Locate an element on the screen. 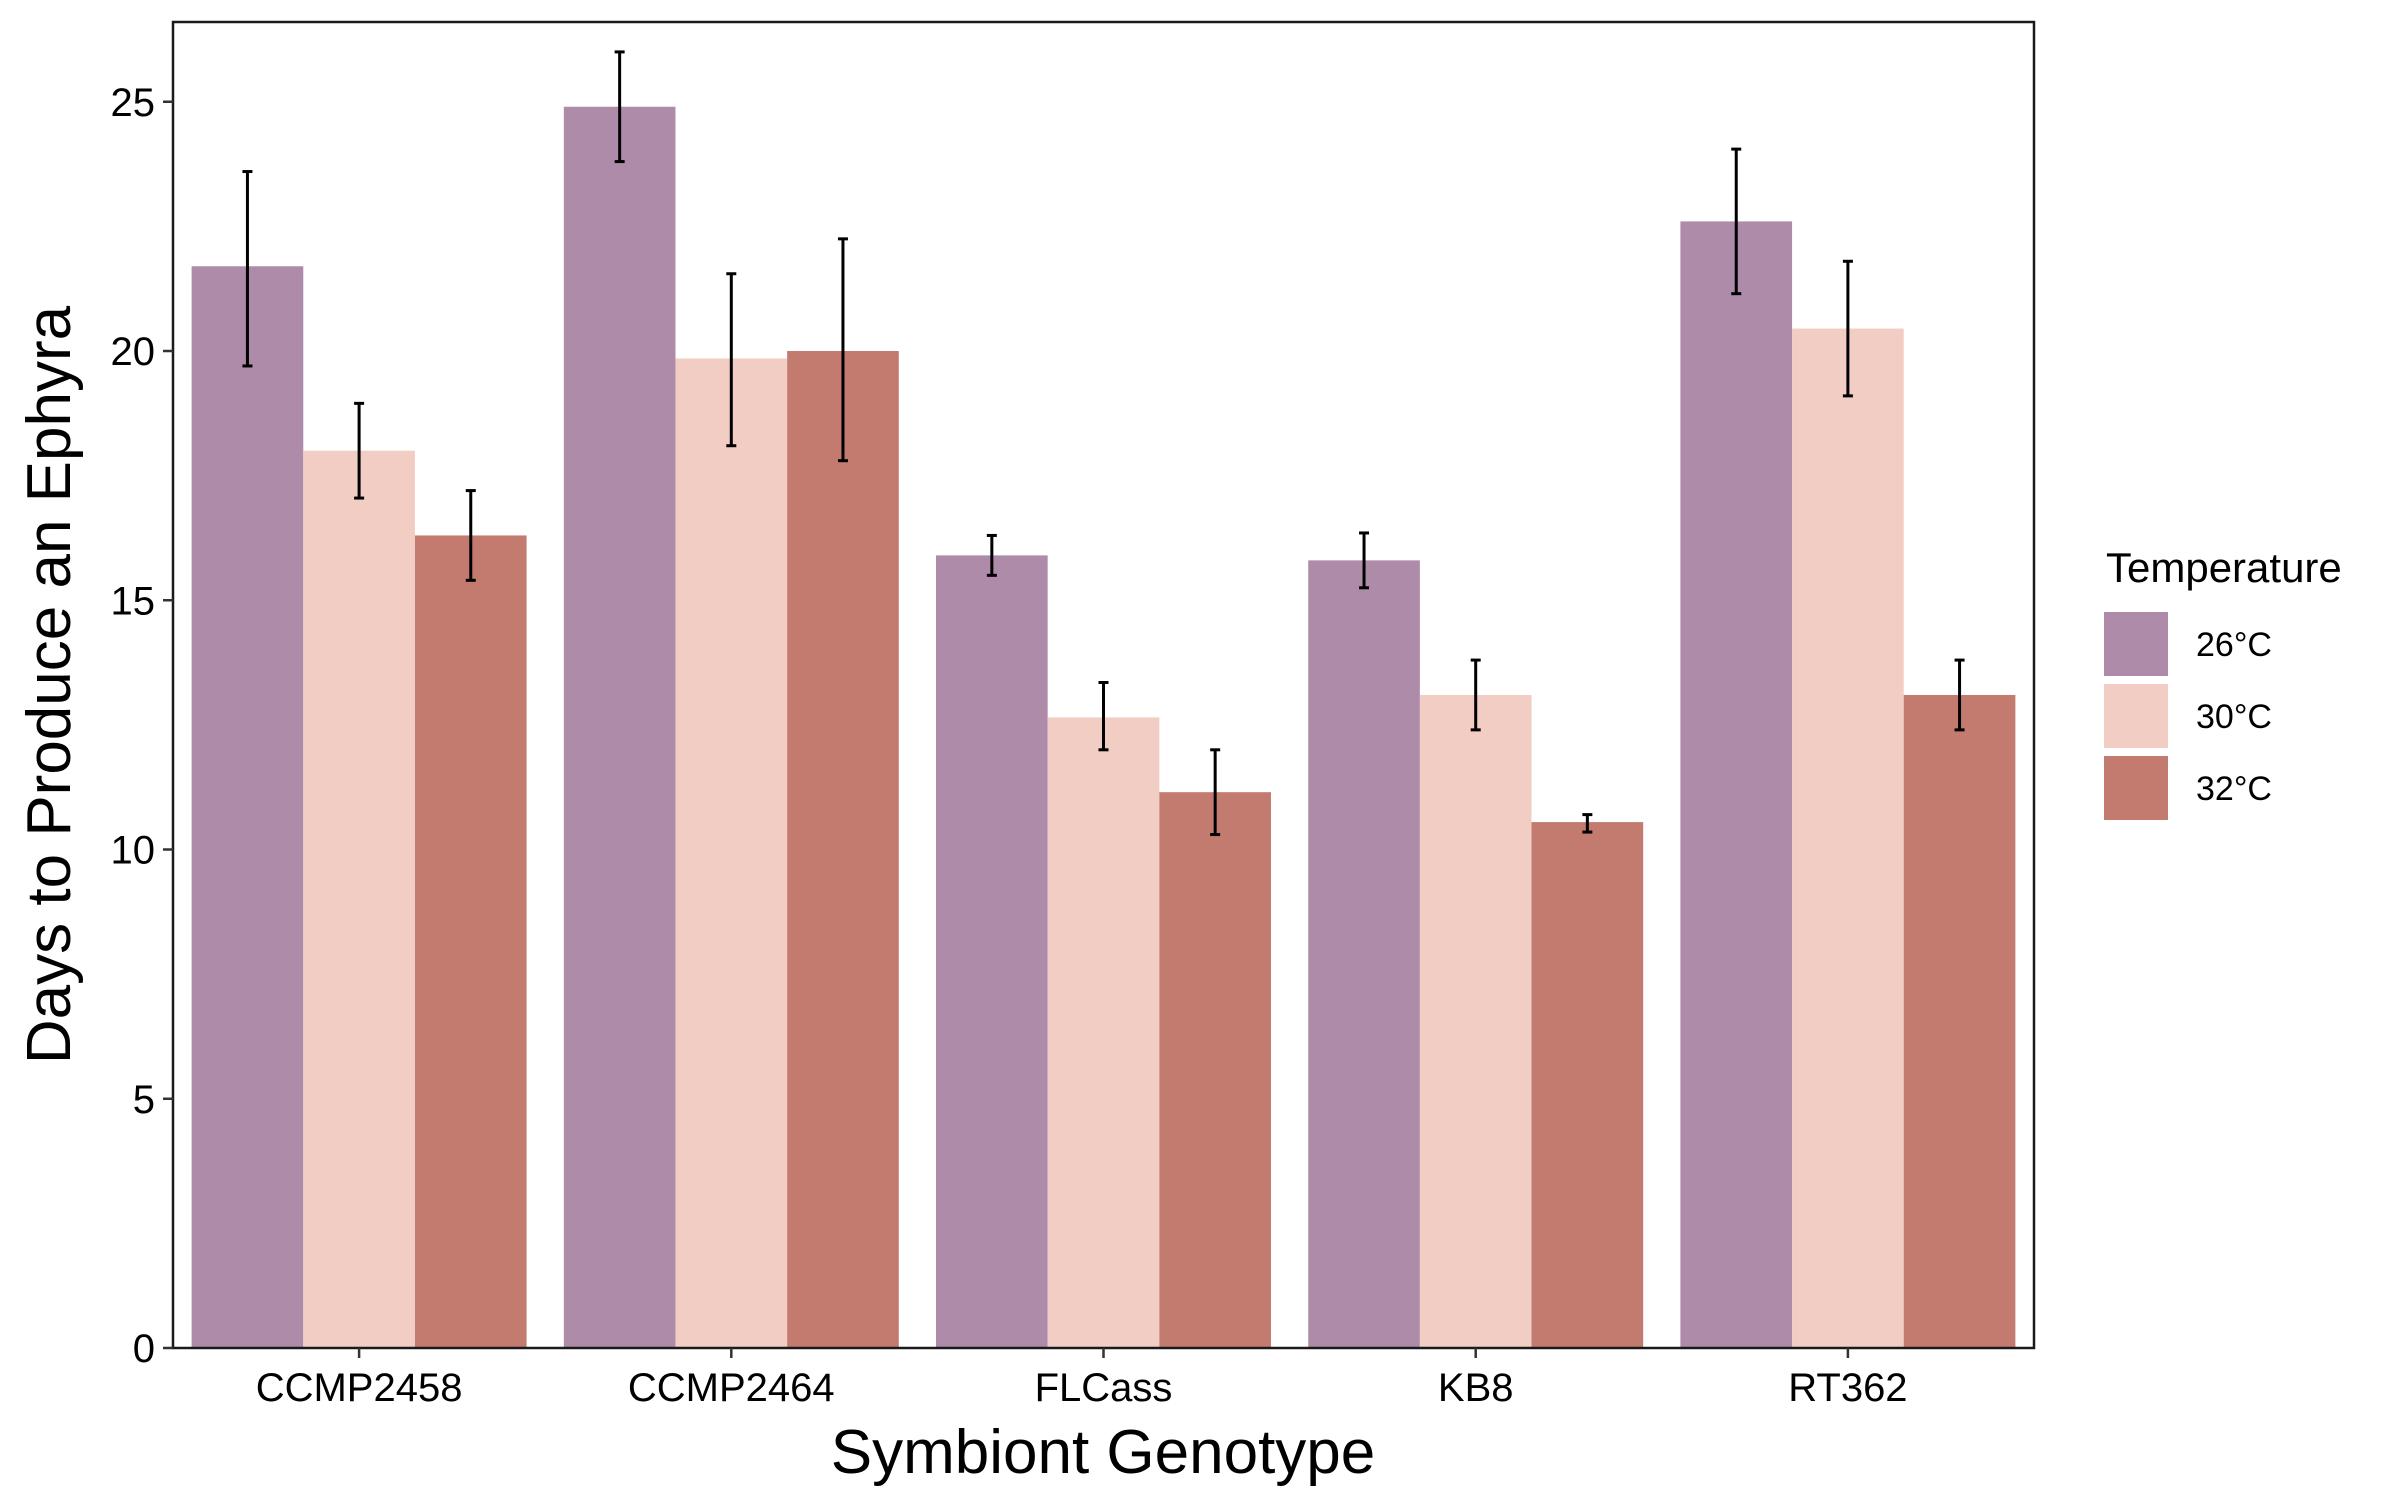  legend-label-2: 32°C is located at coordinates (2234, 789).